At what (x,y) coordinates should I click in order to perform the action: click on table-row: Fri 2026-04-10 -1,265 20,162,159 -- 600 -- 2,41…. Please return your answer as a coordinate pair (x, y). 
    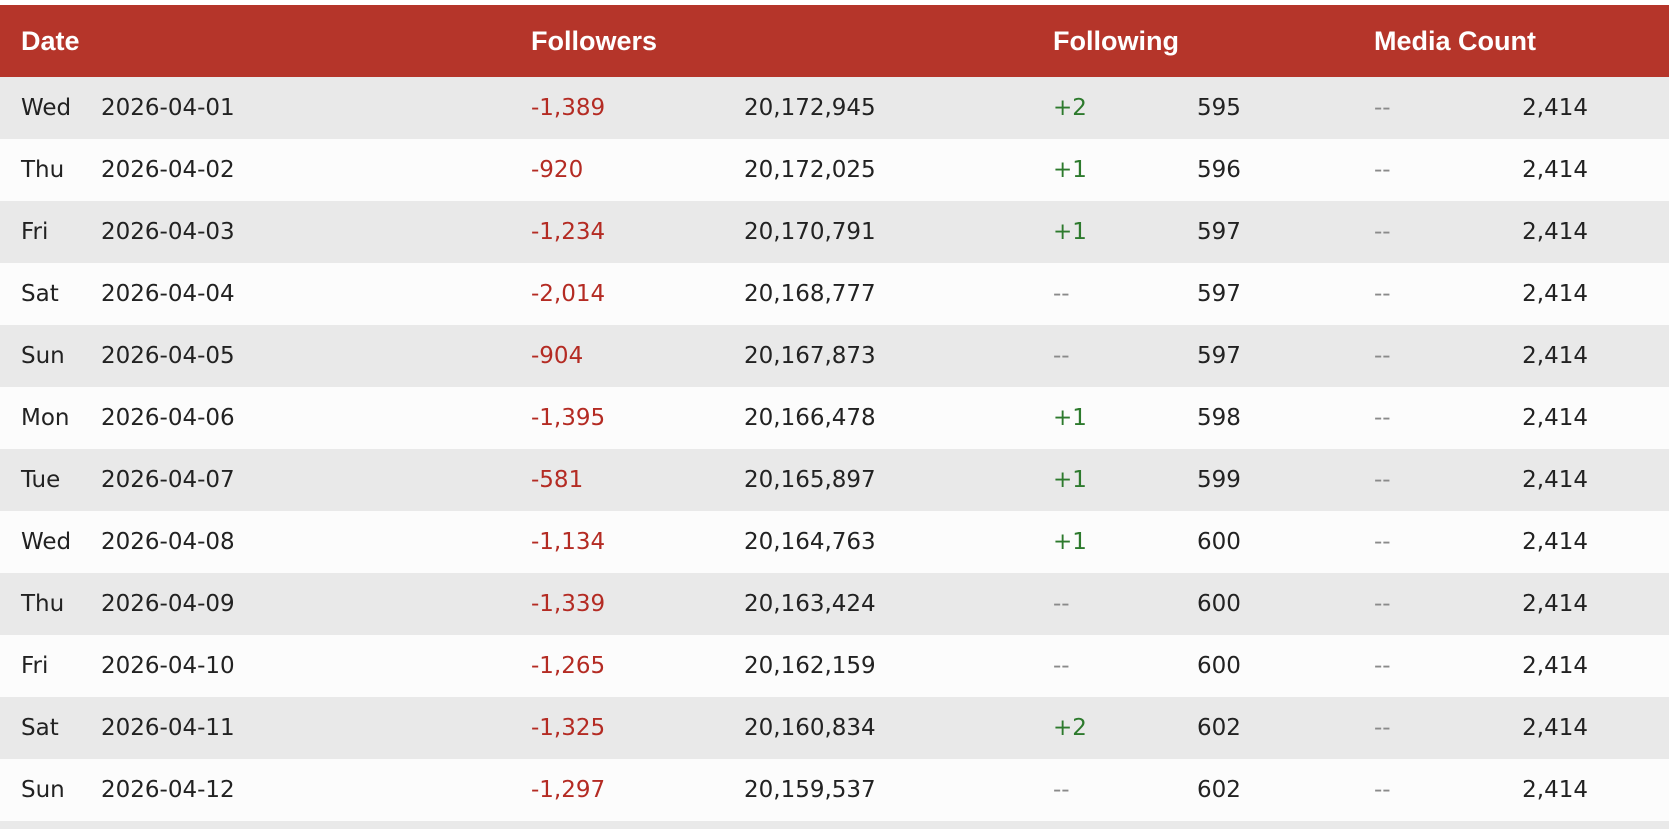
    Looking at the image, I should click on (834, 666).